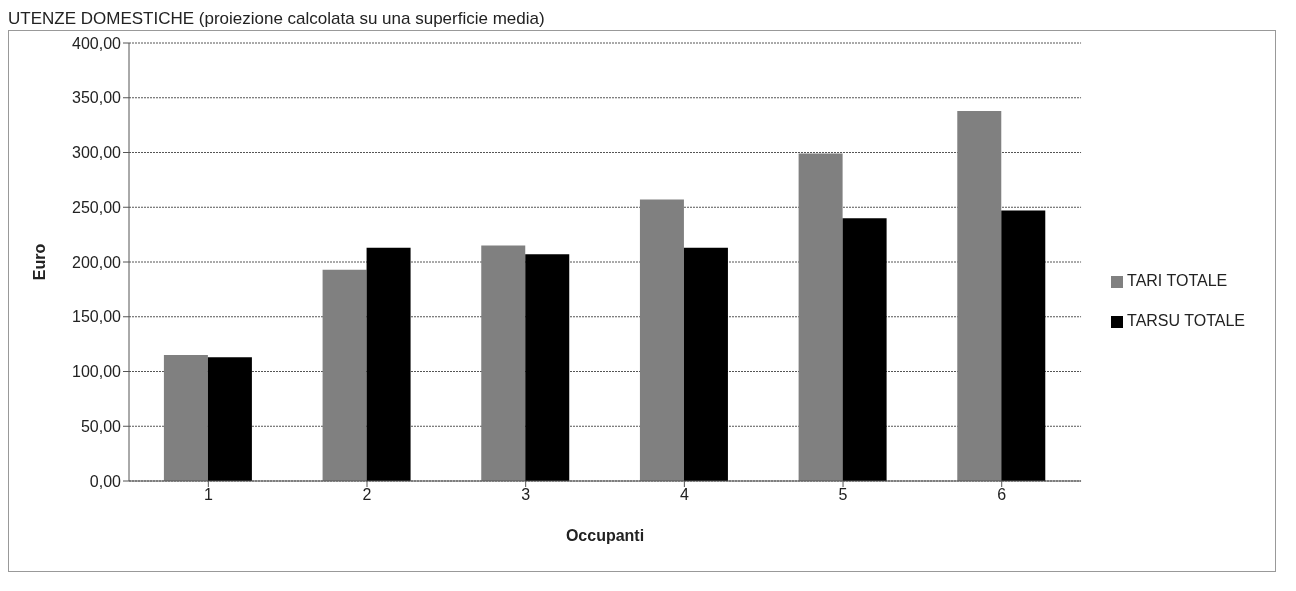 This screenshot has height=591, width=1296. Describe the element at coordinates (1002, 495) in the screenshot. I see `x-tick-label: 6` at that location.